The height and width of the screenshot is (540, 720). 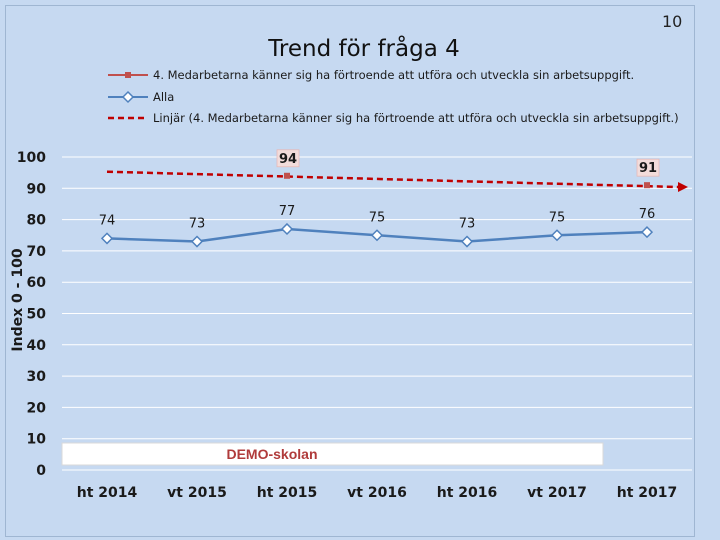 What do you see at coordinates (37, 283) in the screenshot?
I see `y-tick-60: 60` at bounding box center [37, 283].